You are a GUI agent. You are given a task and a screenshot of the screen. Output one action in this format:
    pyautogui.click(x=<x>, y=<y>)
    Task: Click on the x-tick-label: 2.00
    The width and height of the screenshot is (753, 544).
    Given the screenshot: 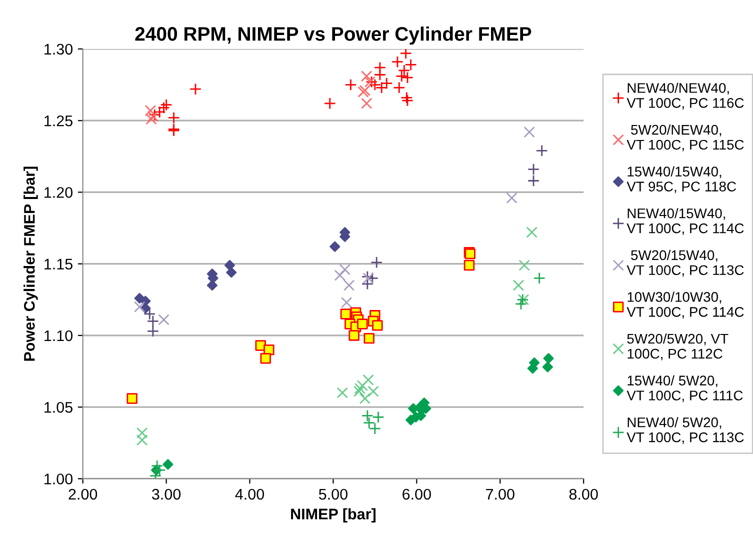 What is the action you would take?
    pyautogui.click(x=83, y=494)
    